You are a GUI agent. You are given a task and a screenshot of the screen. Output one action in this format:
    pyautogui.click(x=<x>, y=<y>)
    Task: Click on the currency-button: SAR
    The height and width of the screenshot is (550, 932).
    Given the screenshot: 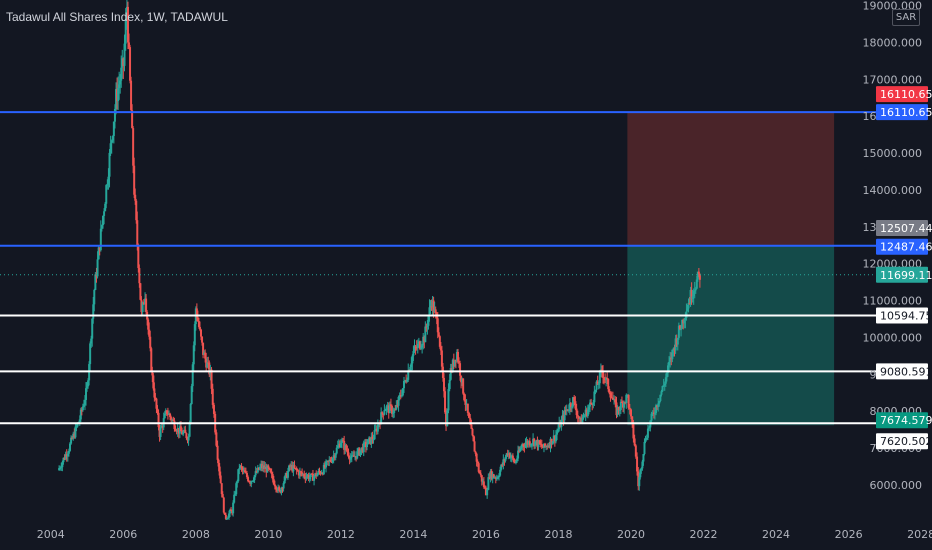 What is the action you would take?
    pyautogui.click(x=906, y=17)
    